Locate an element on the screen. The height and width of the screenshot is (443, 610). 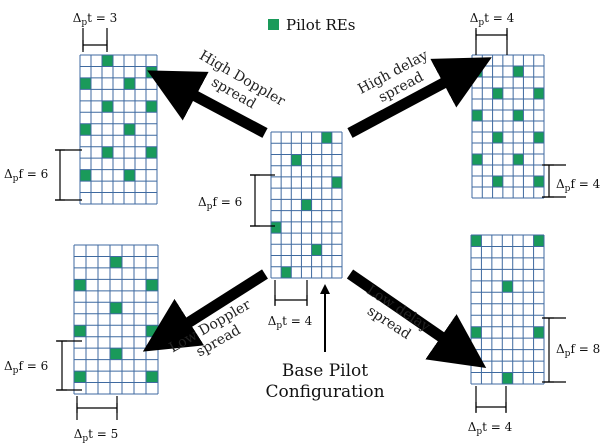
base-df-label: Δpf = 6 is located at coordinates (220, 203).